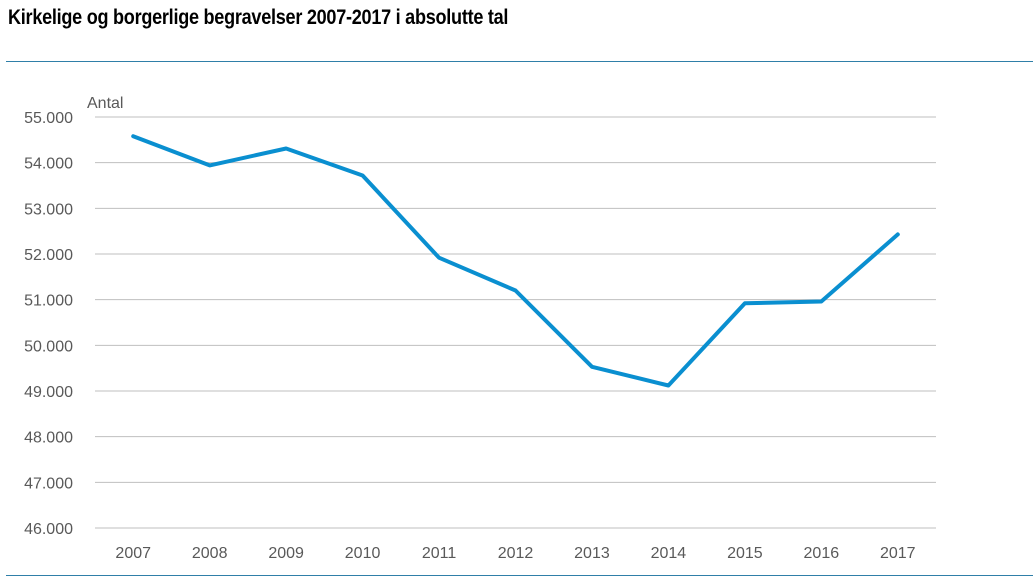 The height and width of the screenshot is (581, 1034). What do you see at coordinates (48, 529) in the screenshot?
I see `y-tick-label: 46.000` at bounding box center [48, 529].